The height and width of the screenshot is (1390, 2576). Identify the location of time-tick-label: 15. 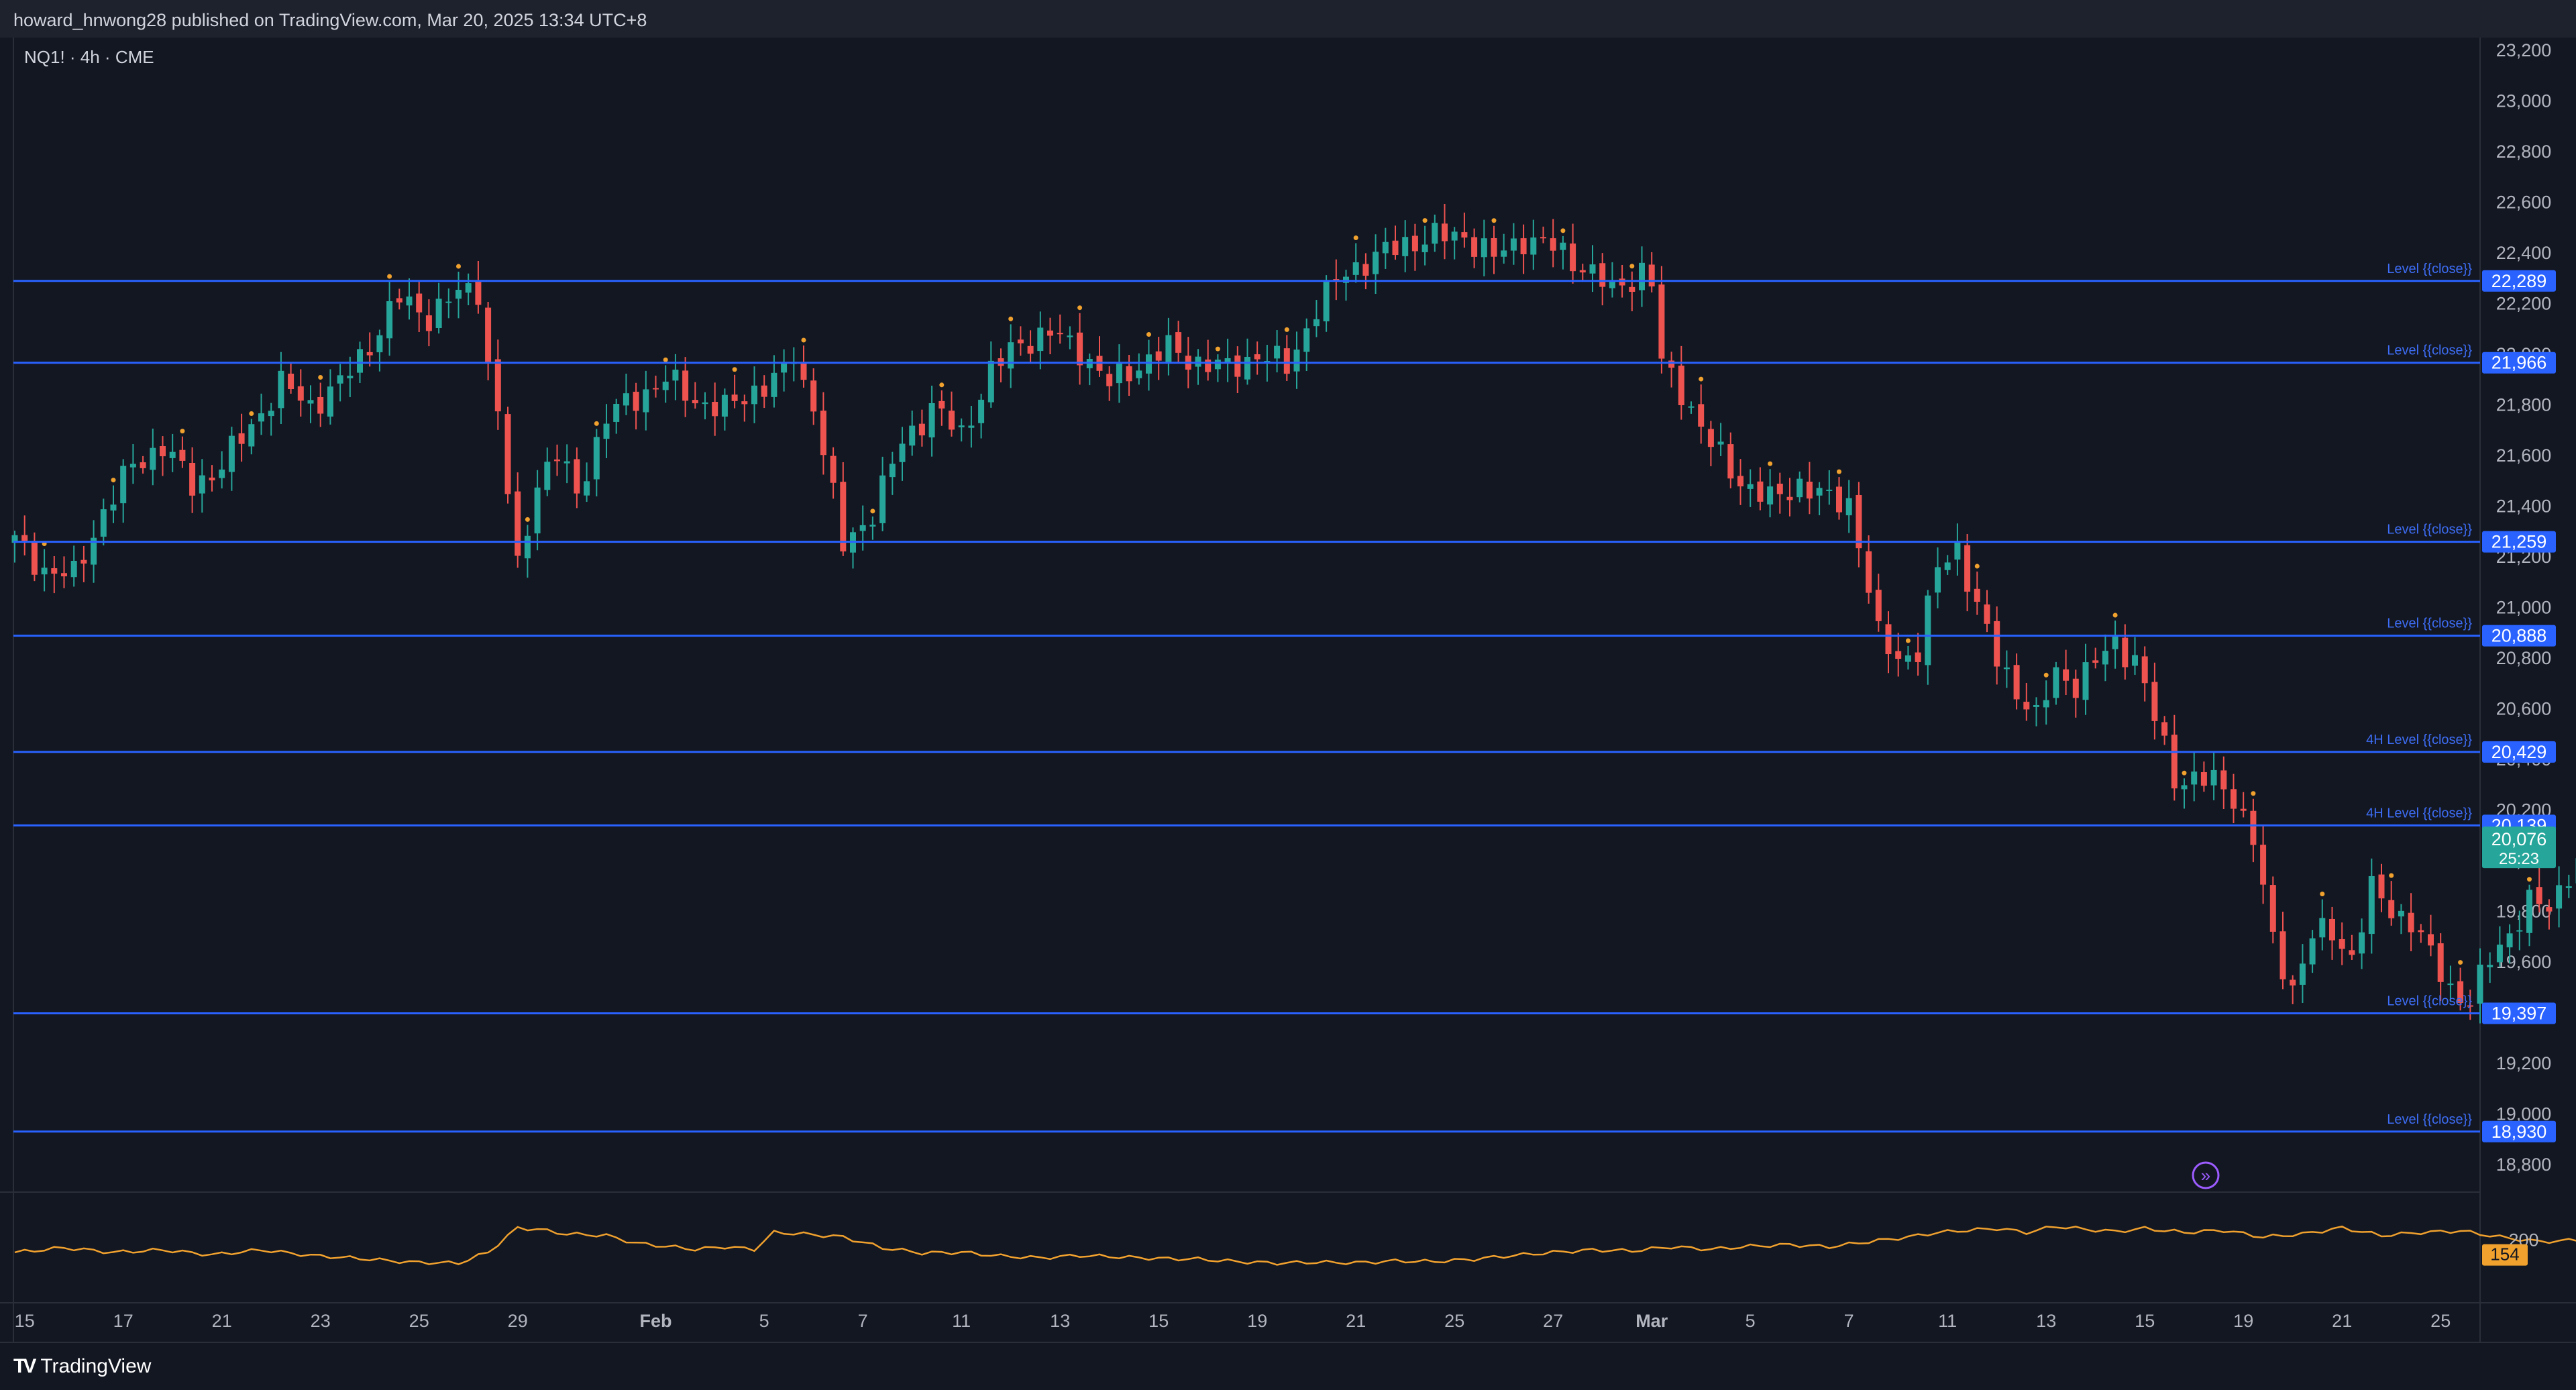
(25, 1321).